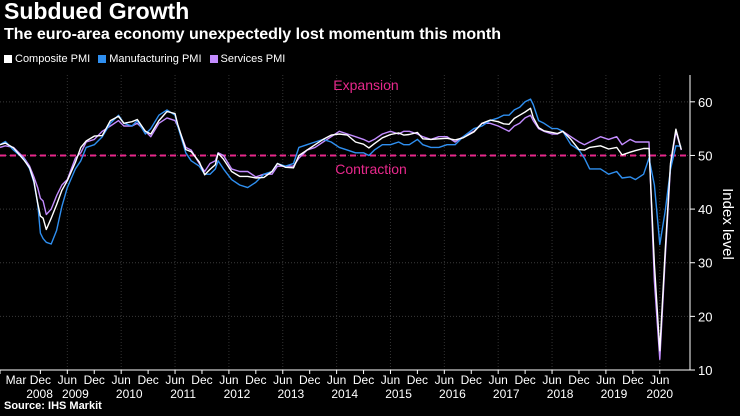 The image size is (740, 416). I want to click on y-tick-label-40: 40, so click(705, 209).